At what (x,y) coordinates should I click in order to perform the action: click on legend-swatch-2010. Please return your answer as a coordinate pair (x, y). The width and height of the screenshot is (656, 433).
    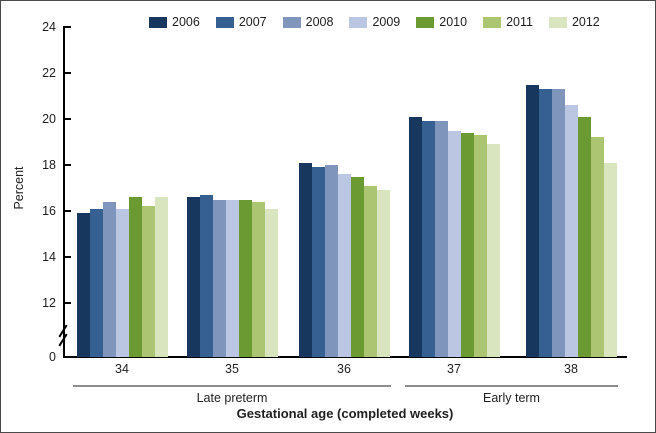
    Looking at the image, I should click on (425, 22).